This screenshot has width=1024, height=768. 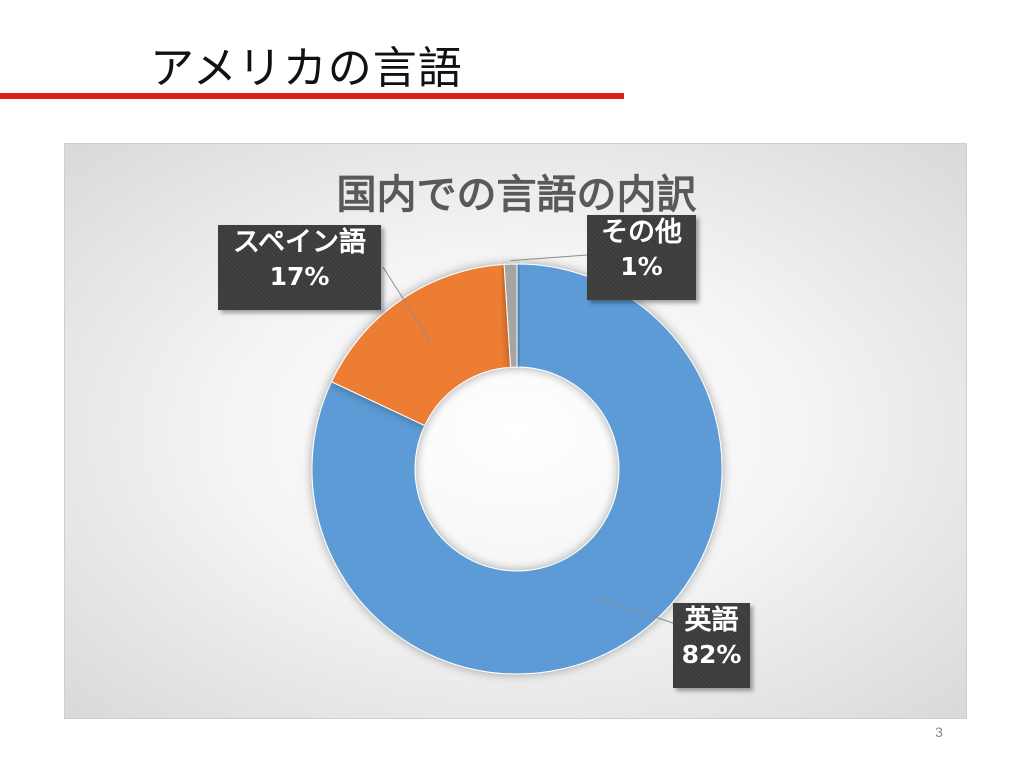 What do you see at coordinates (407, 304) in the screenshot?
I see `leader-line-spanish` at bounding box center [407, 304].